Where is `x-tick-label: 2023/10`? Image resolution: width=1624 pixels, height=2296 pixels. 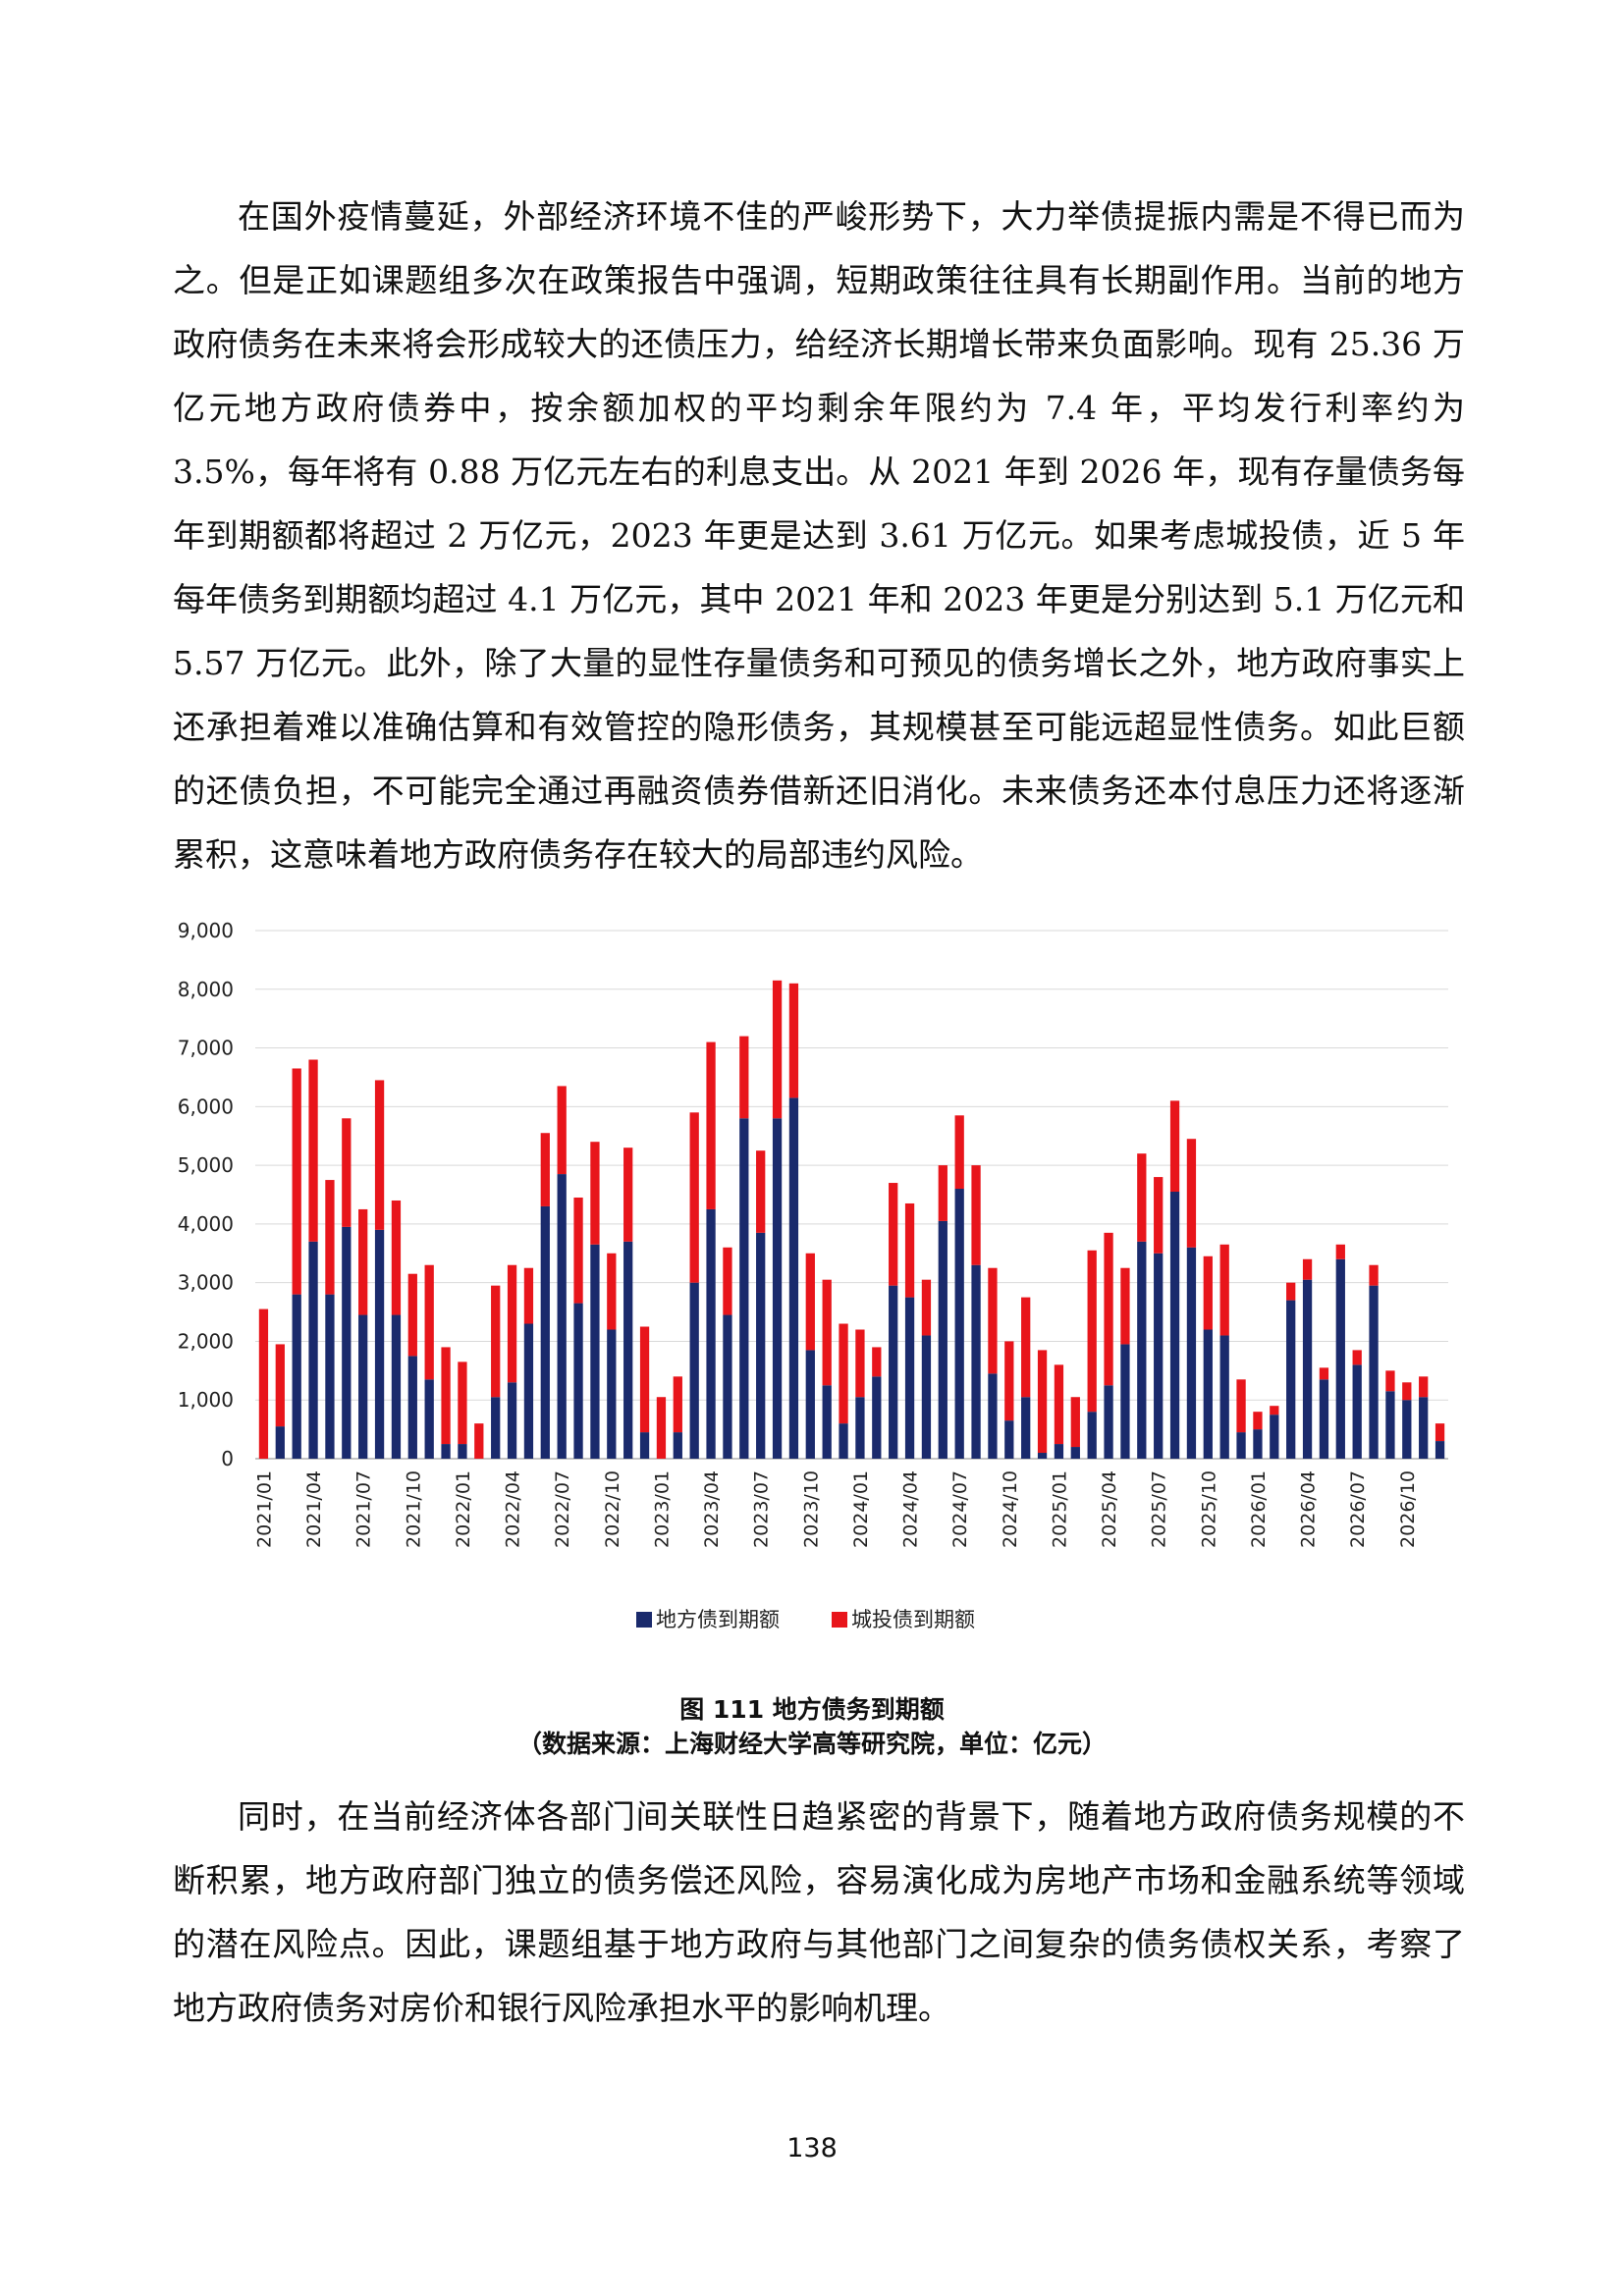
x-tick-label: 2023/10 is located at coordinates (811, 1509).